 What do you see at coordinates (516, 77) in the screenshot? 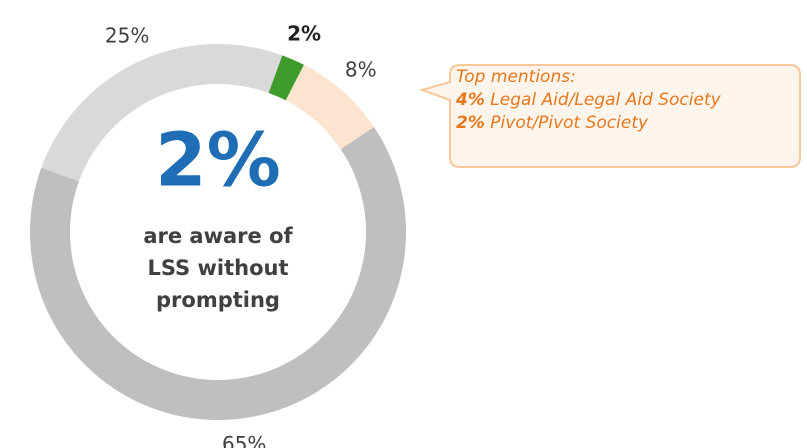
I see `callout-title: Top mentions:` at bounding box center [516, 77].